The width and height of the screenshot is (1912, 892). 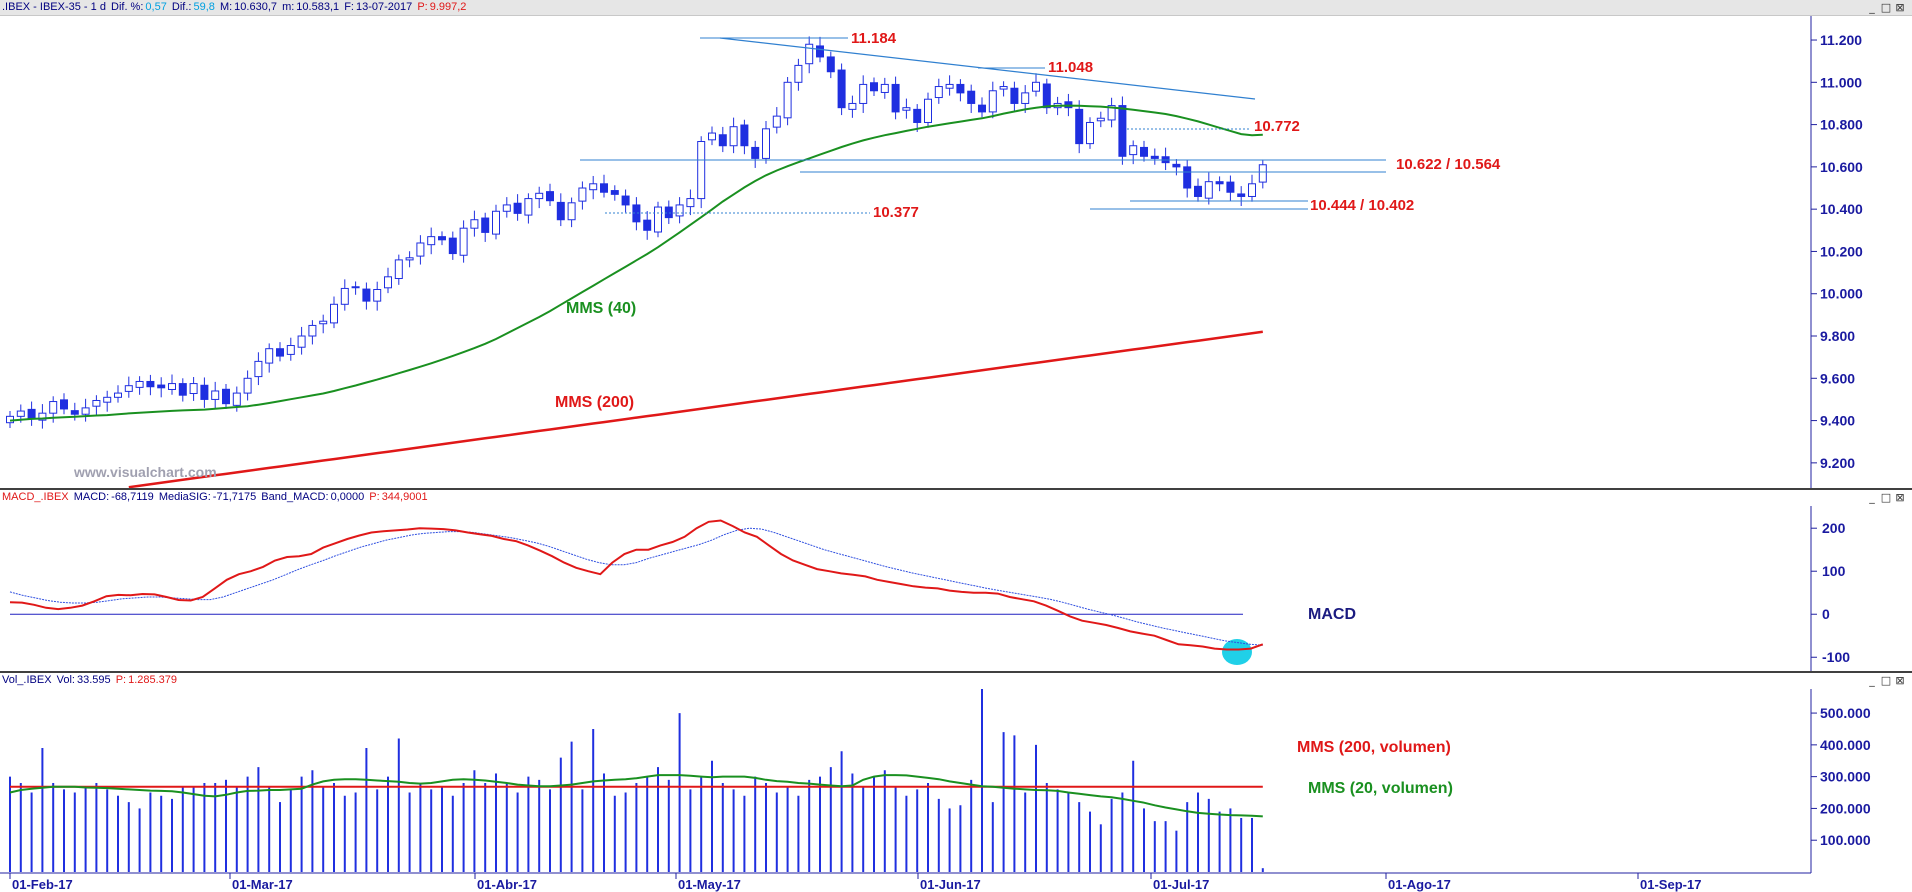 I want to click on price-tick-label: 10.800, so click(x=1841, y=125).